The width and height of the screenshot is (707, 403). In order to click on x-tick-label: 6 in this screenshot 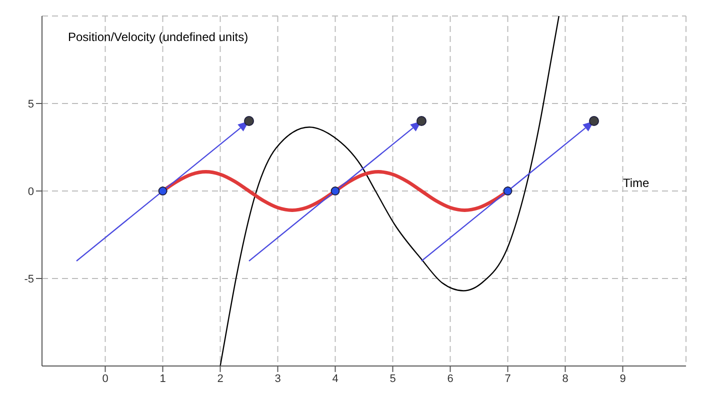, I will do `click(450, 378)`.